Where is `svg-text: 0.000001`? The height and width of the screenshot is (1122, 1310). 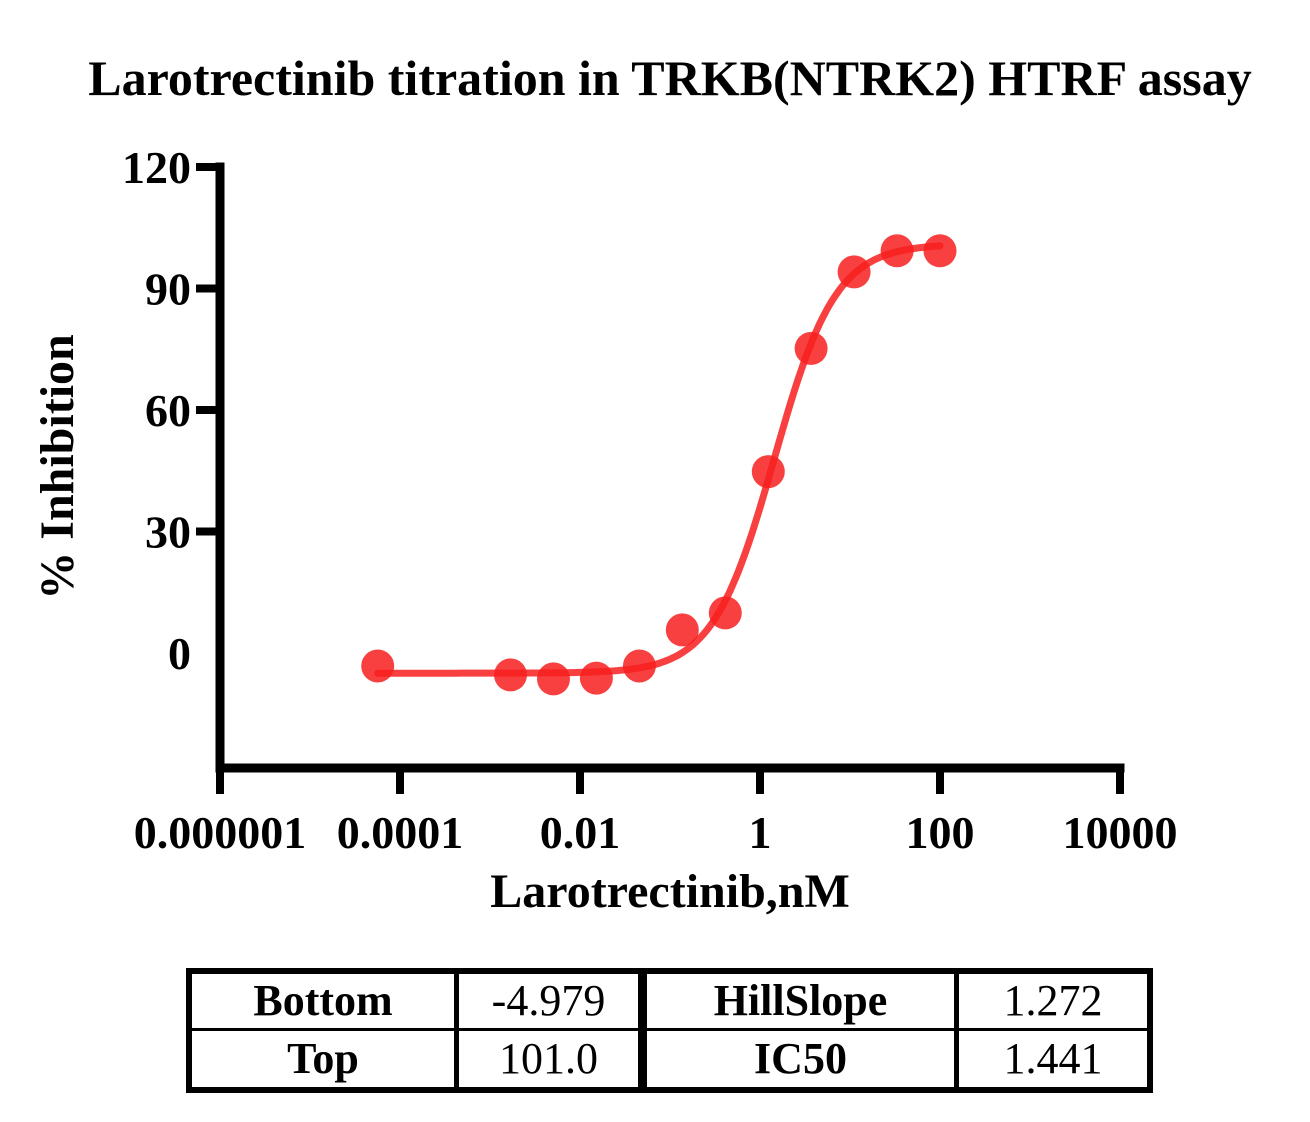
svg-text: 0.000001 is located at coordinates (220, 832).